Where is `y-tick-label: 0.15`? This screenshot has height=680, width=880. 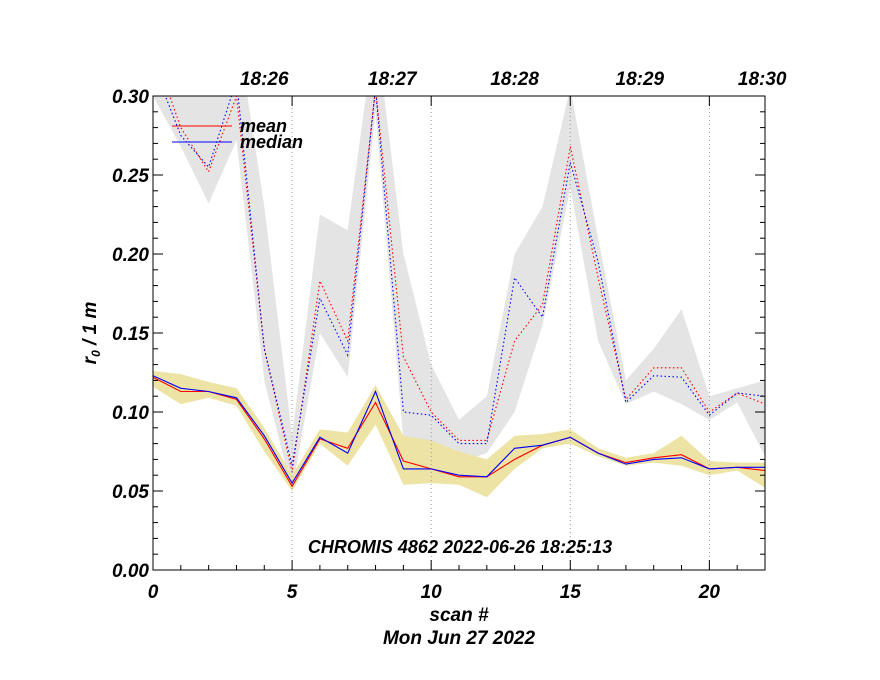
y-tick-label: 0.15 is located at coordinates (130, 334).